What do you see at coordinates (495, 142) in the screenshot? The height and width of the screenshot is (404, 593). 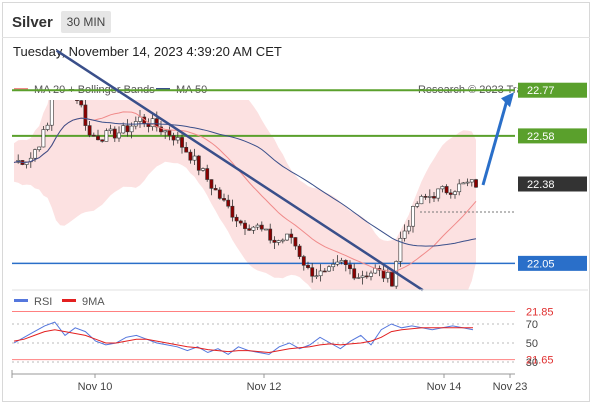 I see `forecast-arrow-shaft` at bounding box center [495, 142].